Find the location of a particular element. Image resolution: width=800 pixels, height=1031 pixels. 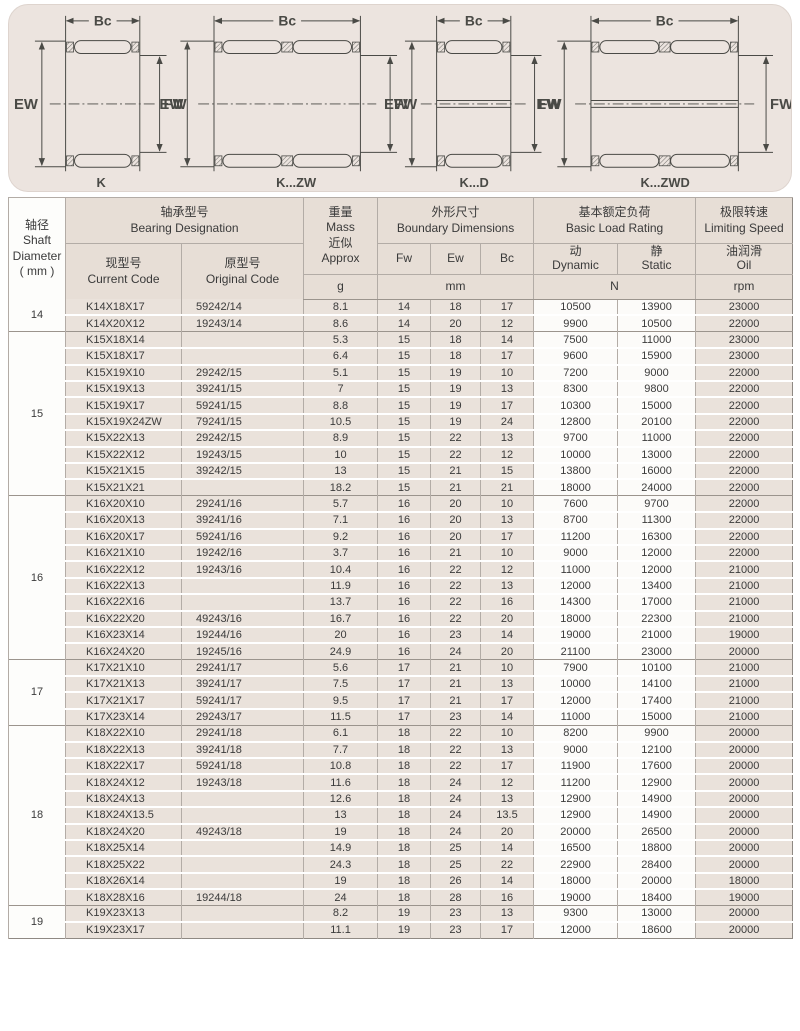

current-code-cell: K17X23X14 is located at coordinates (123, 716).